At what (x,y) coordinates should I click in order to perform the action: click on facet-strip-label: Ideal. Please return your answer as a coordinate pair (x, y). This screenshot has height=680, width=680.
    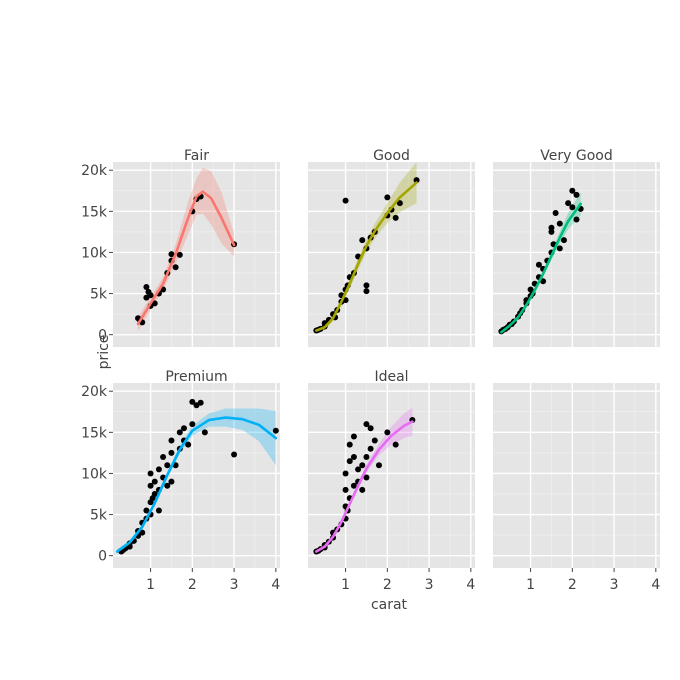
    Looking at the image, I should click on (391, 377).